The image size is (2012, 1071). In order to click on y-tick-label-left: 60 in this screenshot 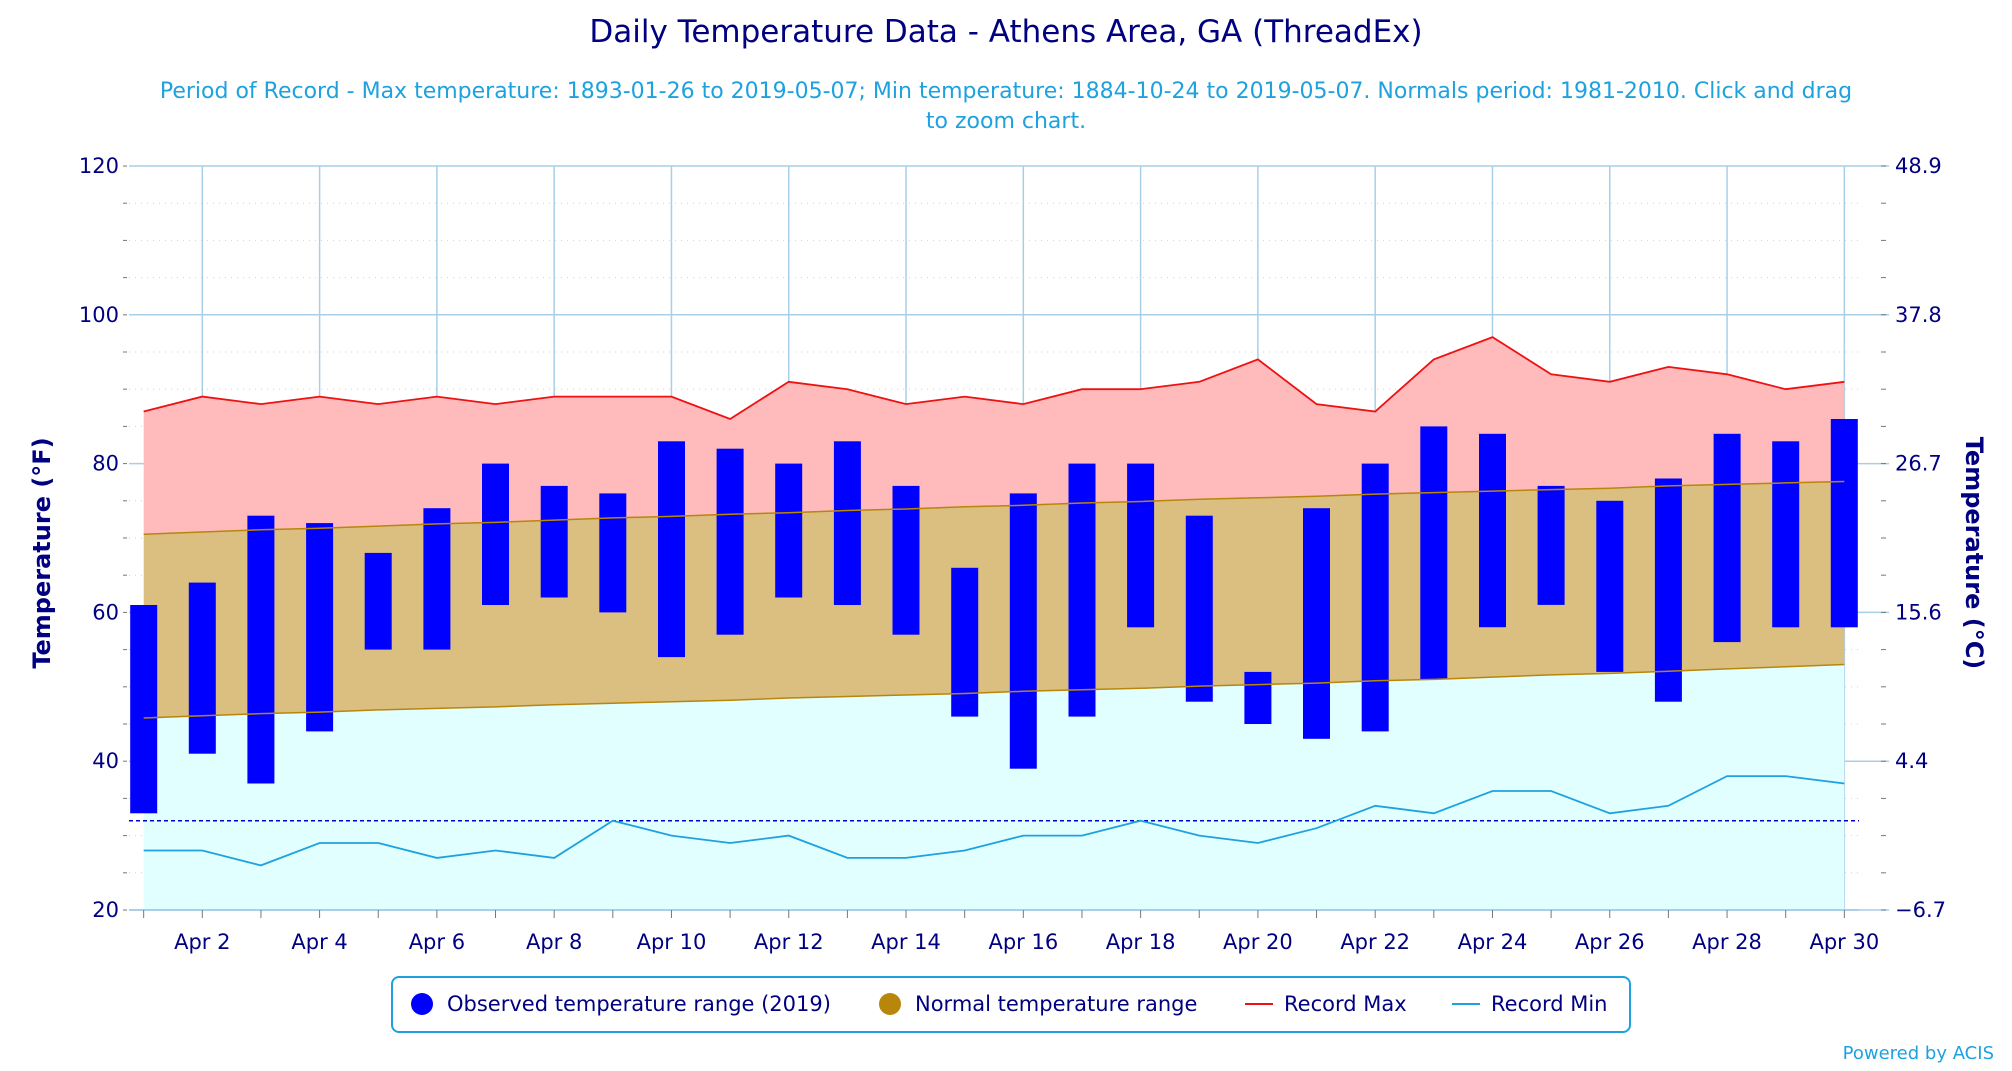, I will do `click(105, 612)`.